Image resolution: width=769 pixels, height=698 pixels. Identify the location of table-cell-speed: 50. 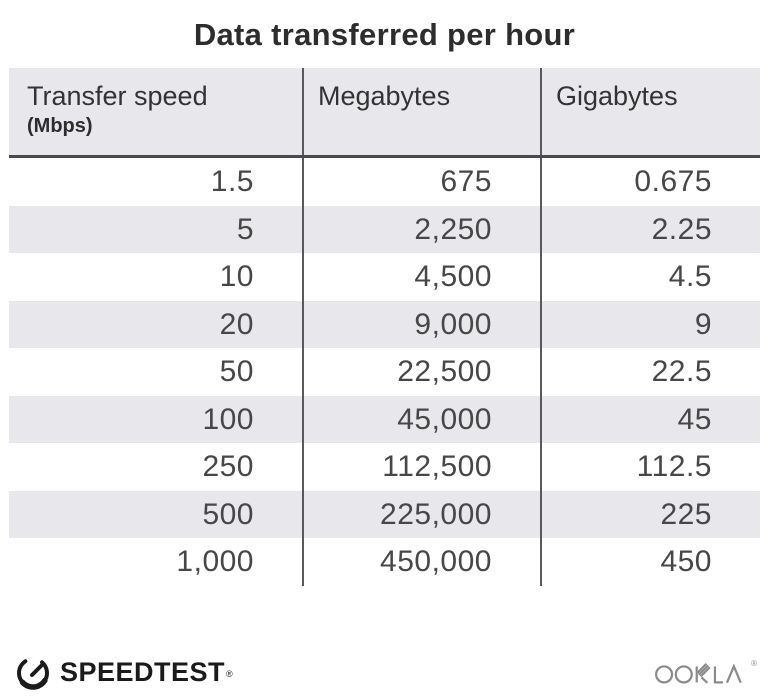
(236, 371).